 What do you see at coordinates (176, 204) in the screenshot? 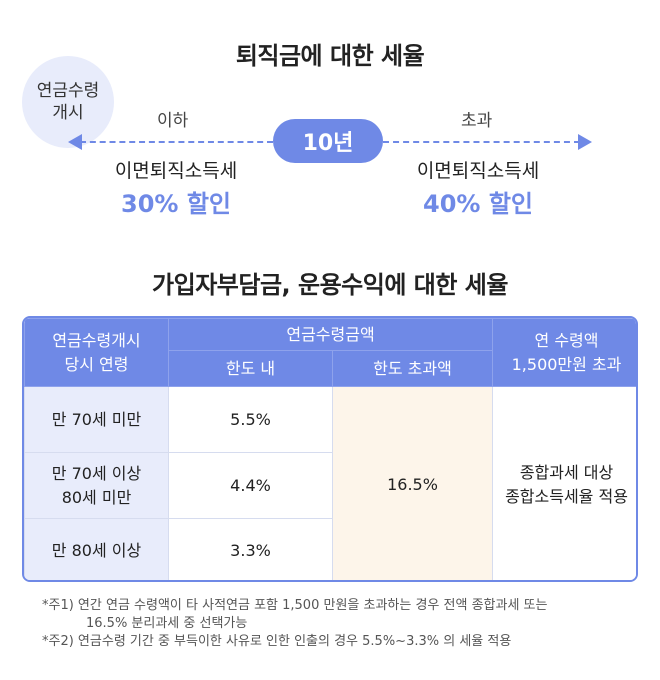
I see `left-discount: 30% 할인` at bounding box center [176, 204].